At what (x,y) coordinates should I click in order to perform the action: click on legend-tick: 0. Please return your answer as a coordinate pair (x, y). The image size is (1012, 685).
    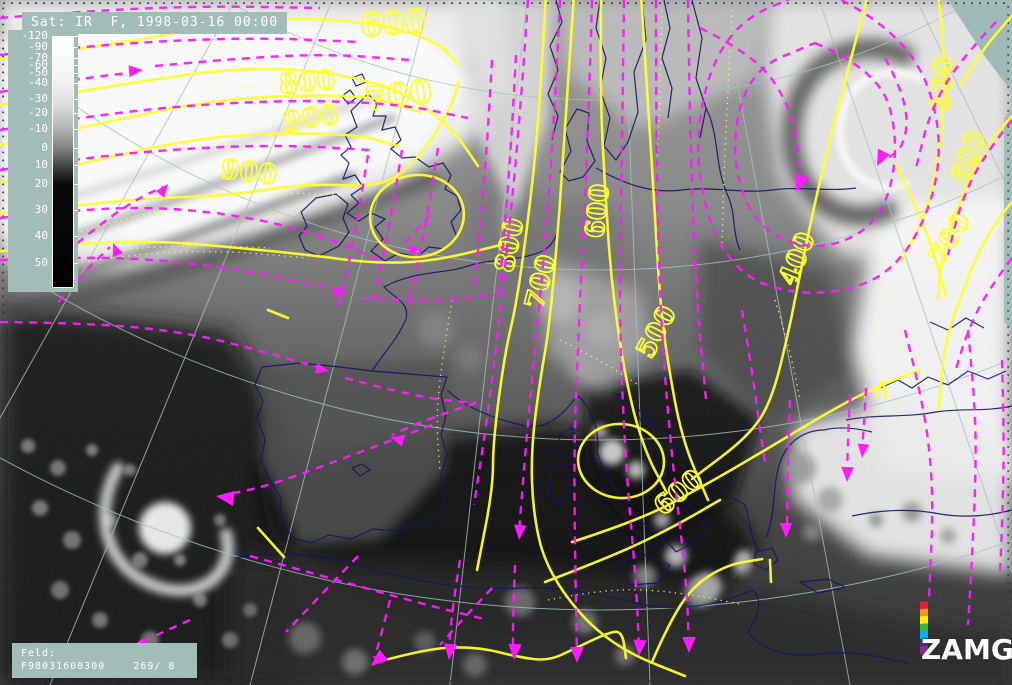
    Looking at the image, I should click on (44, 147).